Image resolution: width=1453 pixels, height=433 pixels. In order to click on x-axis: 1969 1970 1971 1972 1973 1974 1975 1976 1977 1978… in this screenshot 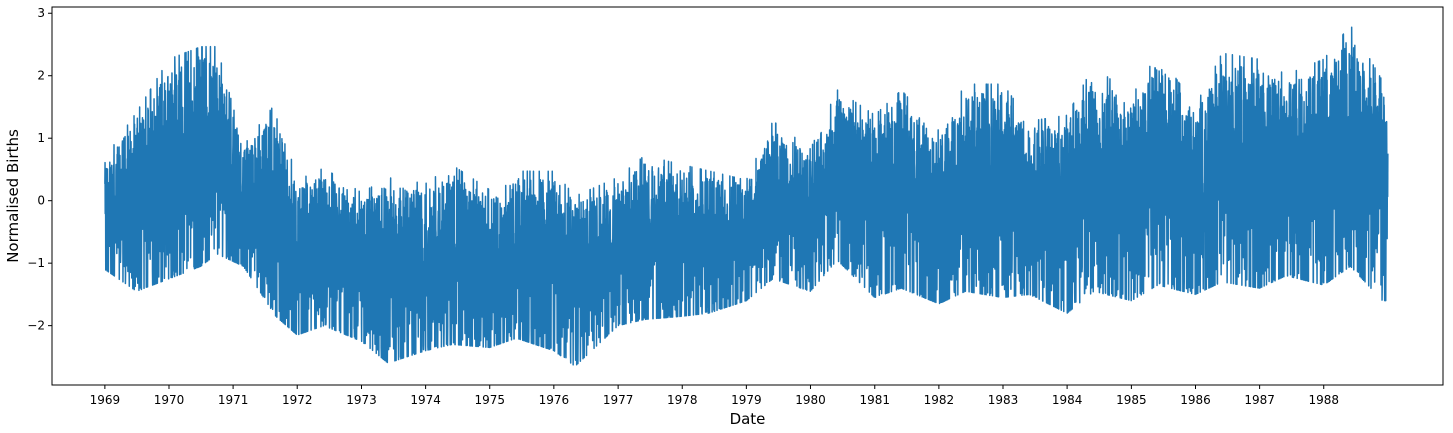, I will do `click(714, 396)`.